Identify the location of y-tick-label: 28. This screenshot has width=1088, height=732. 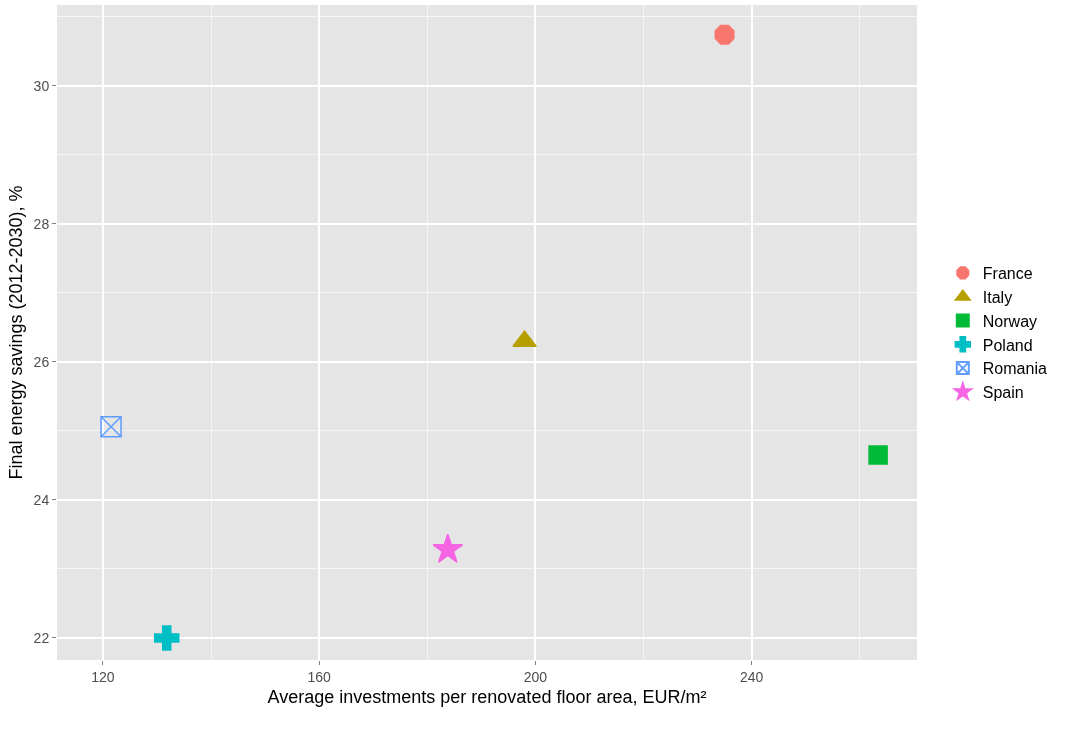
(41, 223).